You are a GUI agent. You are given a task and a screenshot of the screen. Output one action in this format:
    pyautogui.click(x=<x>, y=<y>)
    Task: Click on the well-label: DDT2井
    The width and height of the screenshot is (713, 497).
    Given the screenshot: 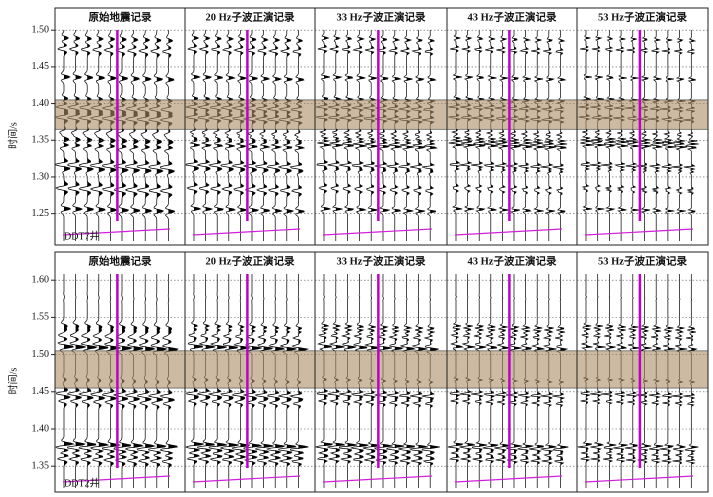 What is the action you would take?
    pyautogui.click(x=82, y=482)
    